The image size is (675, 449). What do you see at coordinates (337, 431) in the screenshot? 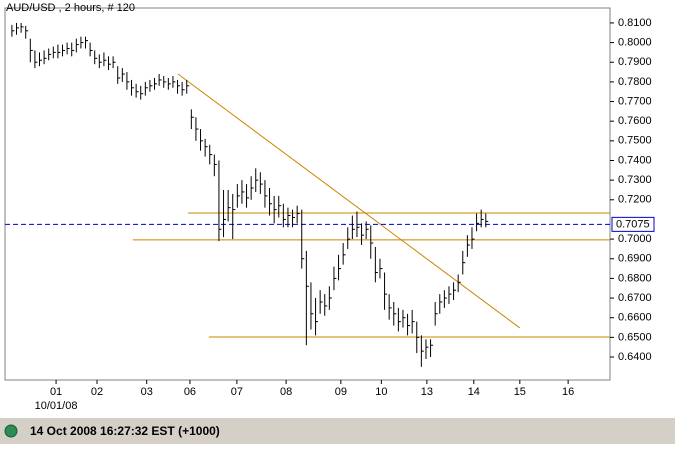
I see `status-bar` at bounding box center [337, 431].